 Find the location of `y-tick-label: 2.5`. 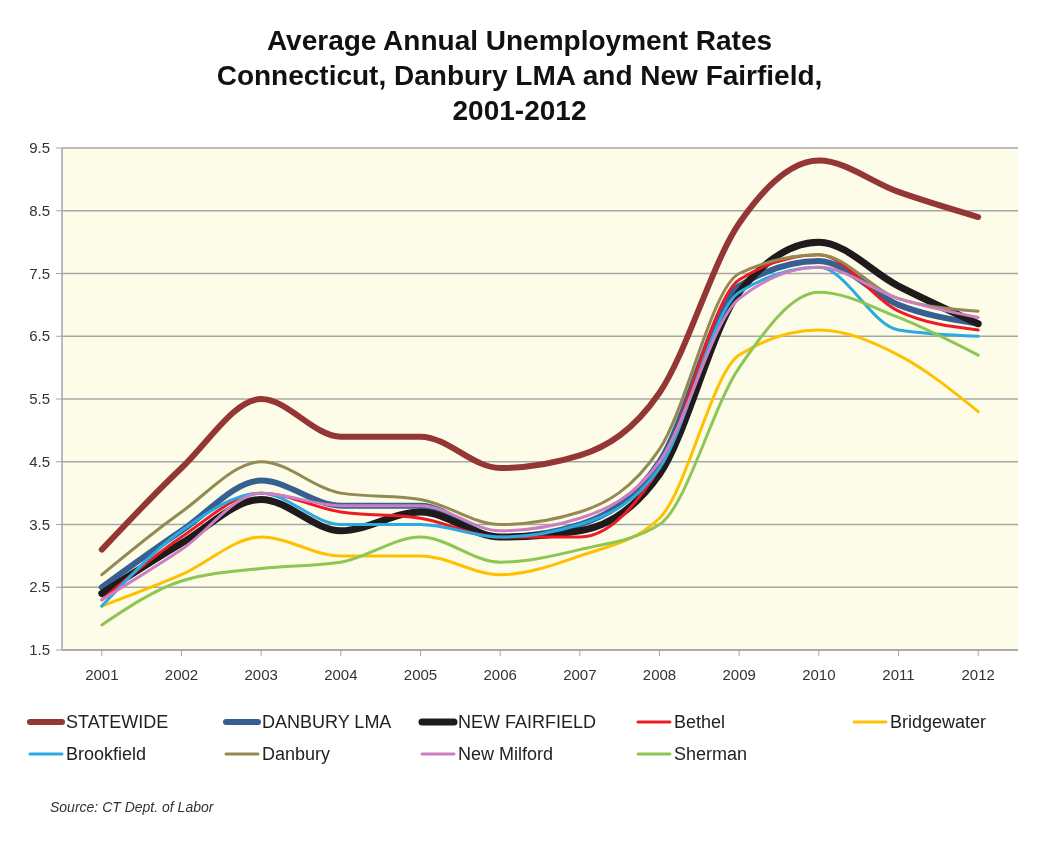

y-tick-label: 2.5 is located at coordinates (39, 587).